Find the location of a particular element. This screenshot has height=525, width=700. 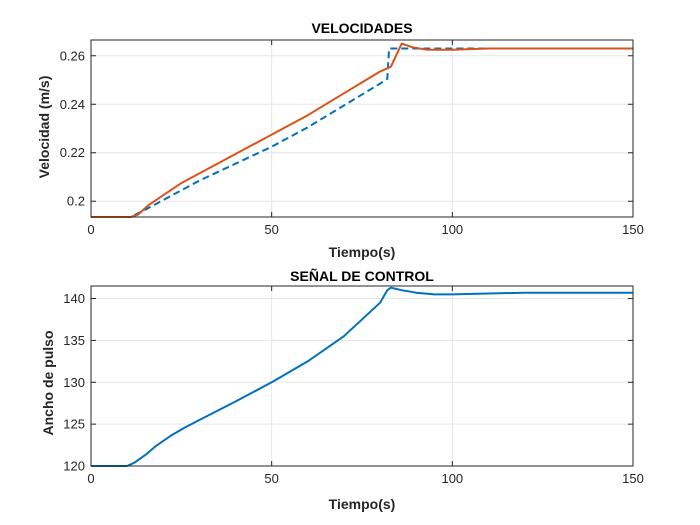

velocity-xtick-label: 100 is located at coordinates (452, 229).